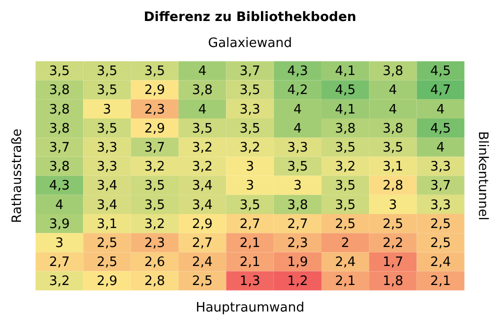 The width and height of the screenshot is (500, 320). I want to click on data-label: 1,9, so click(297, 262).